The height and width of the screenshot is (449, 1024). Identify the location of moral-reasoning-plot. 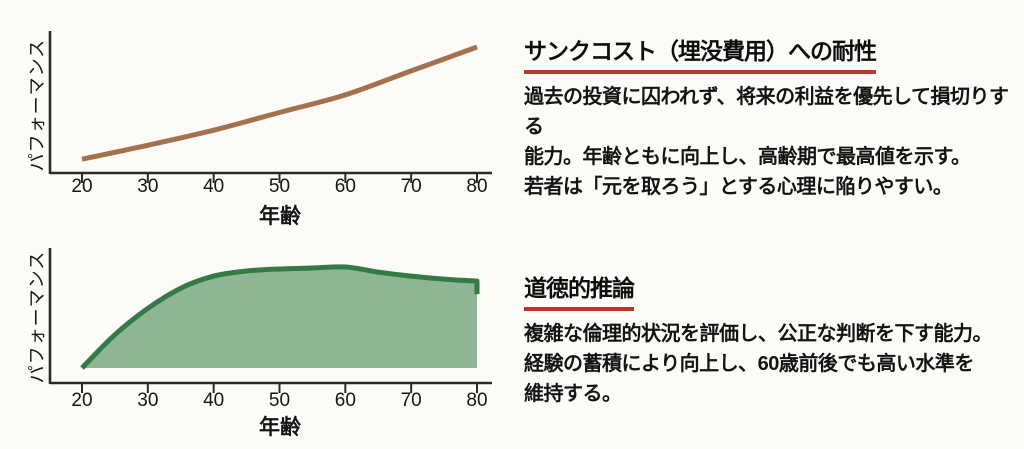
(270, 320).